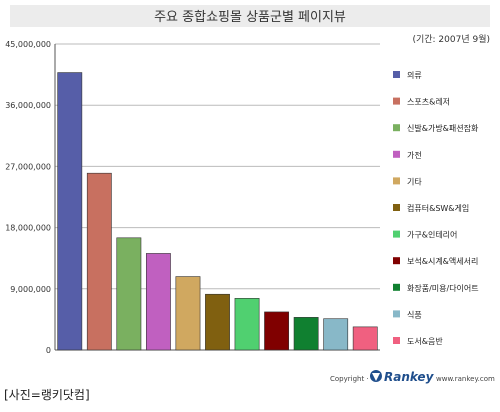 The height and width of the screenshot is (412, 500). I want to click on chart-title: 주요 종합쇼핑몰 상품군별 페이지뷰, so click(250, 17).